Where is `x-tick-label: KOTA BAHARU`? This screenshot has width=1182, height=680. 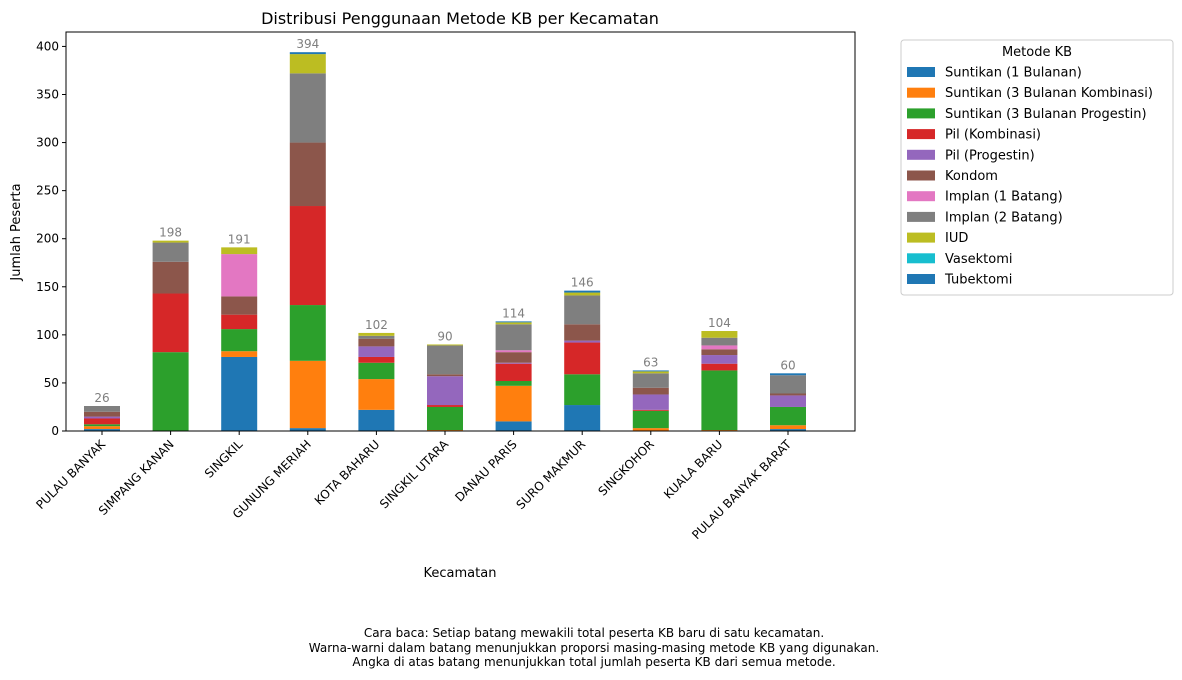 x-tick-label: KOTA BAHARU is located at coordinates (347, 472).